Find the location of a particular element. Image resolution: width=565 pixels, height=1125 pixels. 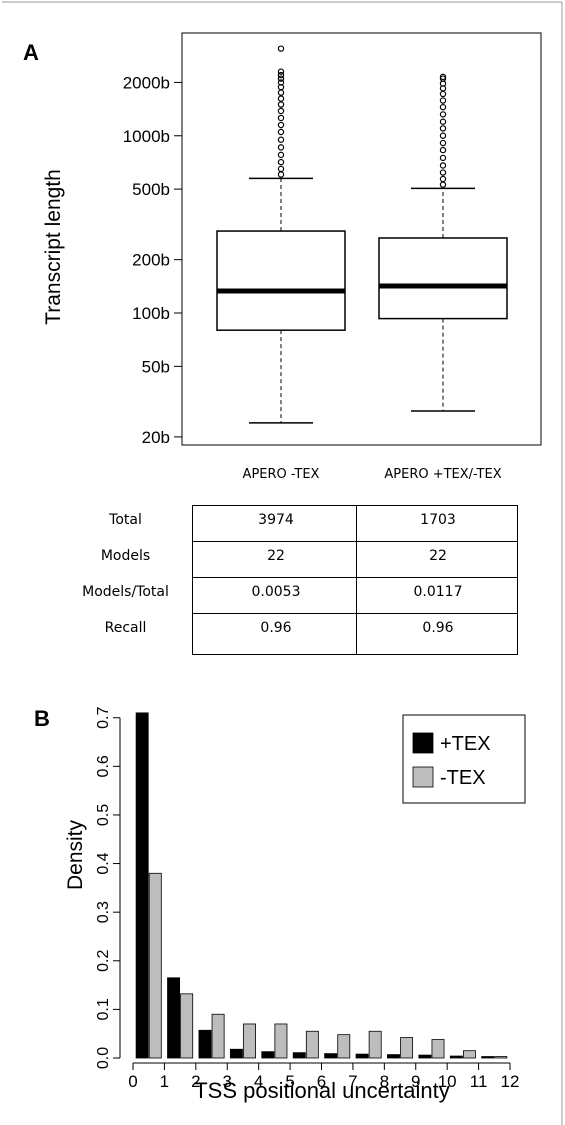

barchart-x-axis-title: TSS positional uncertainty is located at coordinates (322, 1090).